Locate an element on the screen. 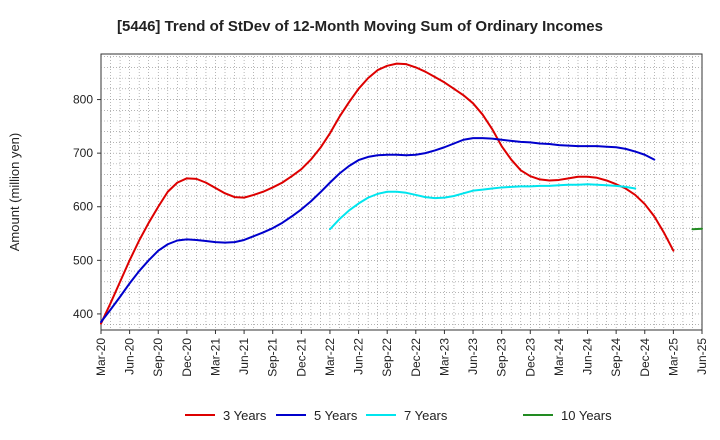 This screenshot has width=720, height=440. y-axis-ticks: 400 500 600 700 800 is located at coordinates (87, 207).